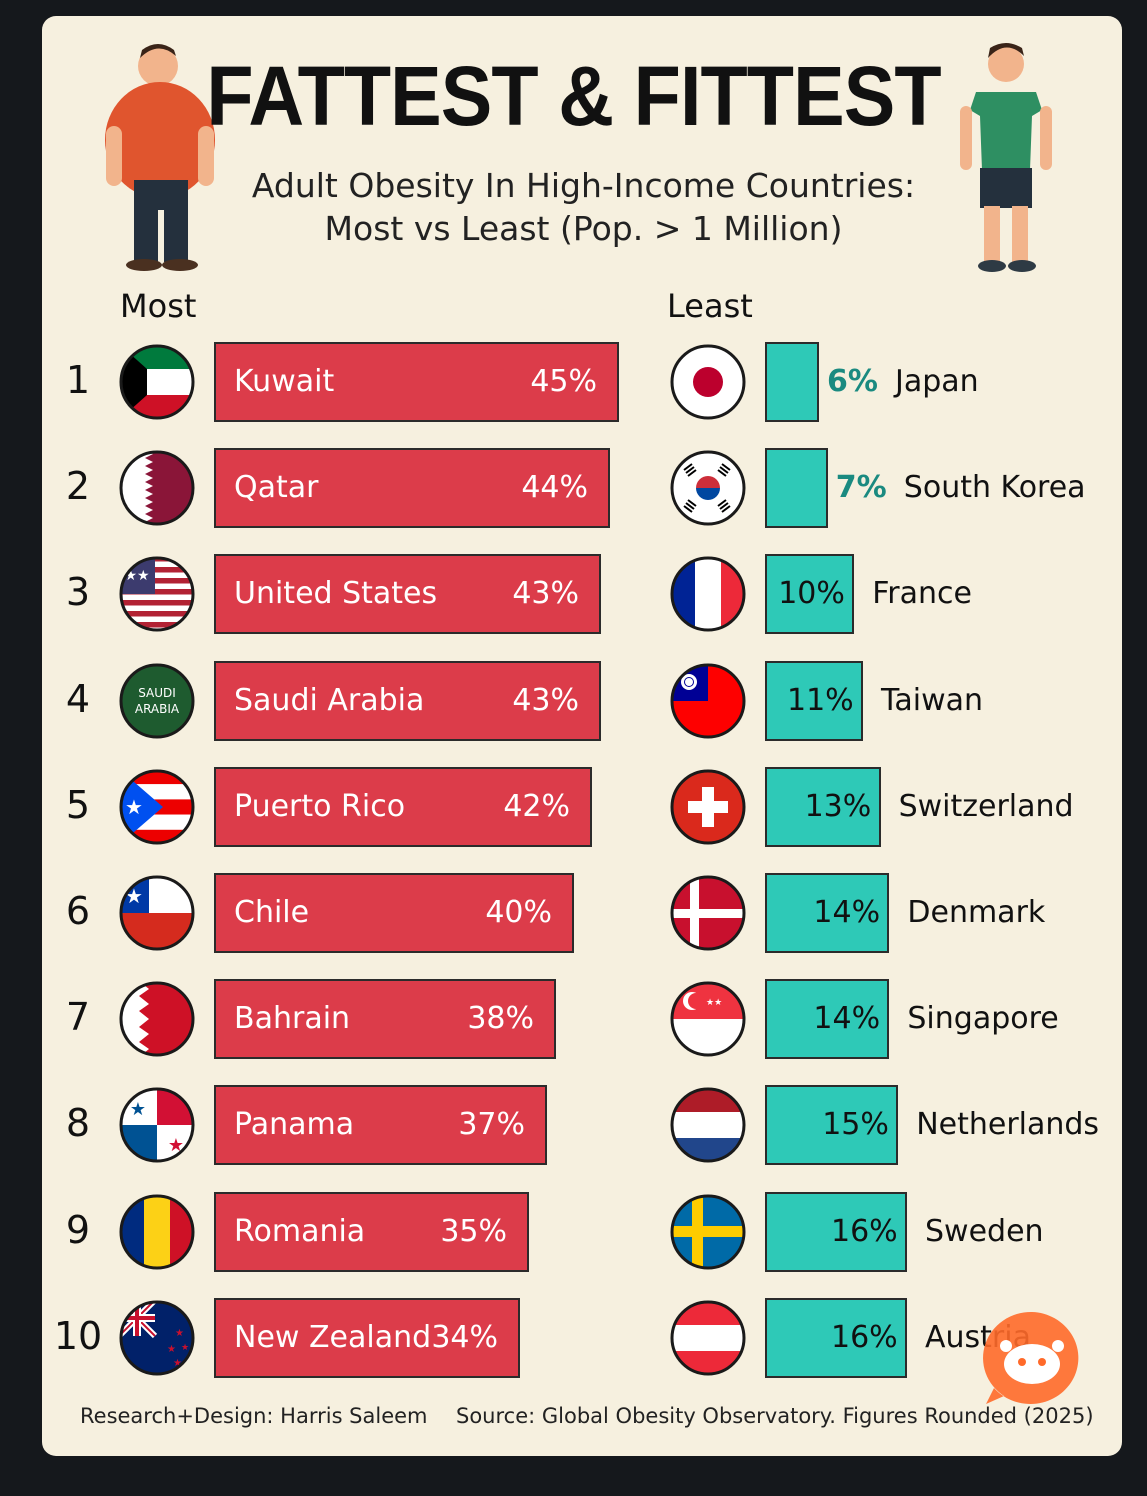 The height and width of the screenshot is (1496, 1147). What do you see at coordinates (78, 592) in the screenshot?
I see `rank-number: 3` at bounding box center [78, 592].